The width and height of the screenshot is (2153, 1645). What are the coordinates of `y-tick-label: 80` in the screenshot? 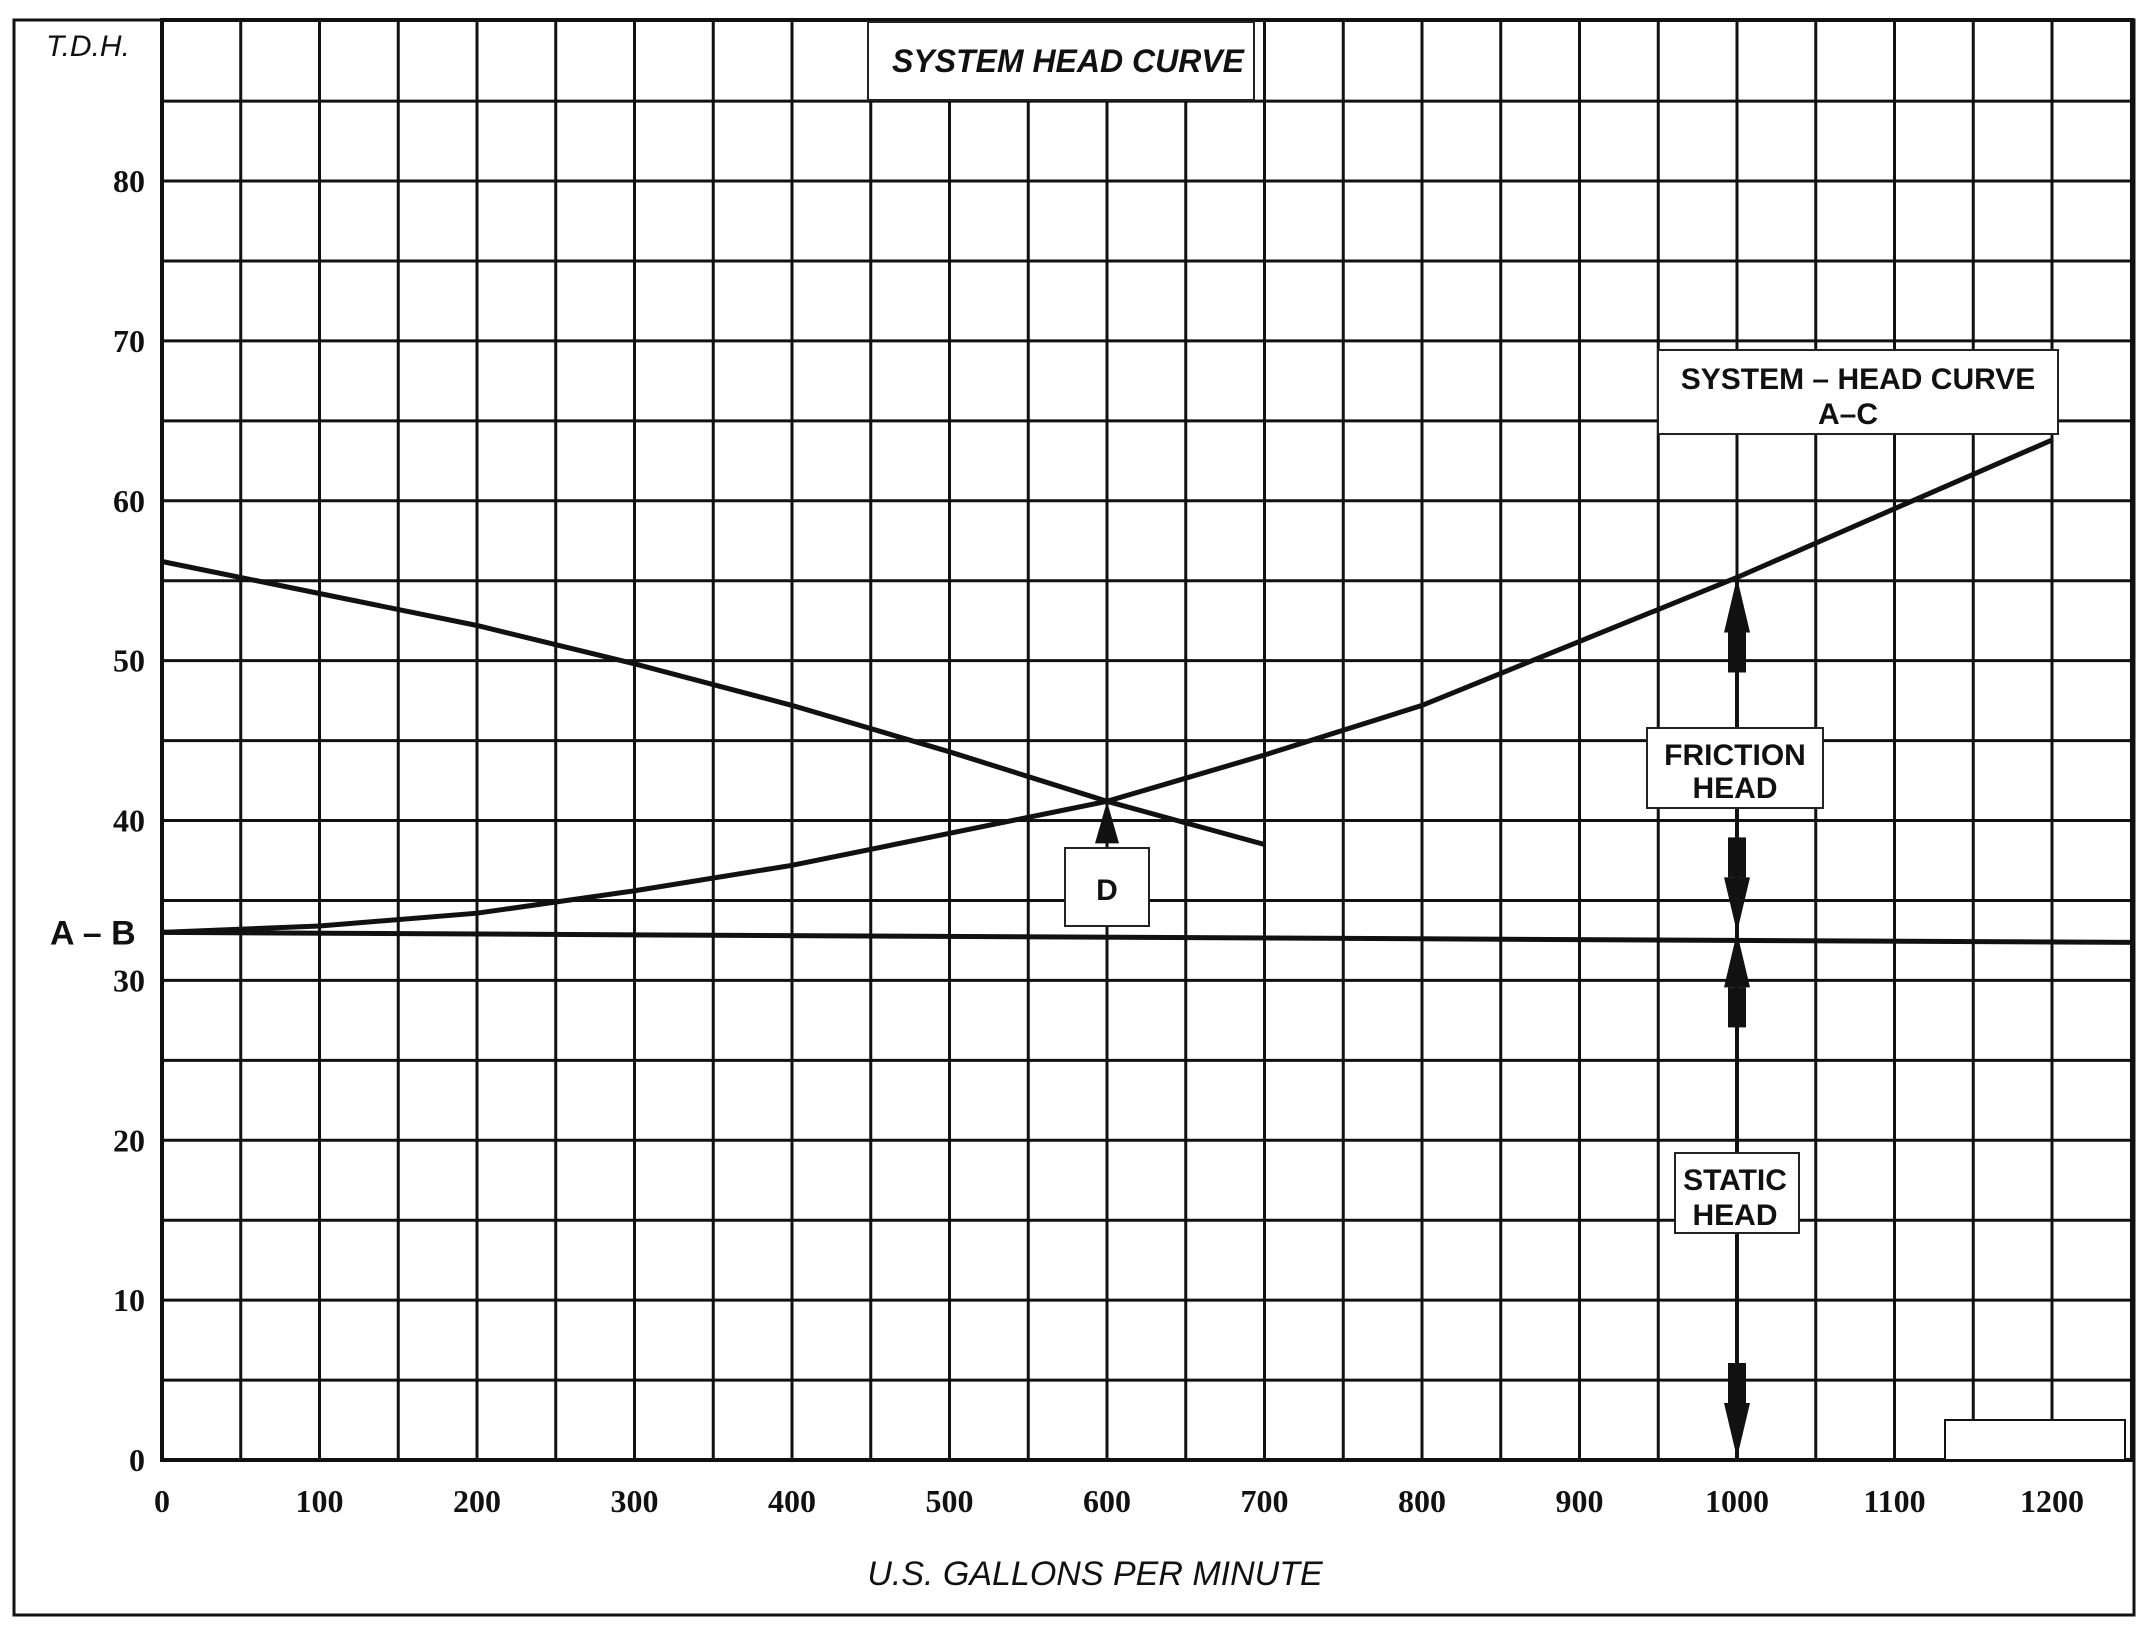 It's located at (129, 181).